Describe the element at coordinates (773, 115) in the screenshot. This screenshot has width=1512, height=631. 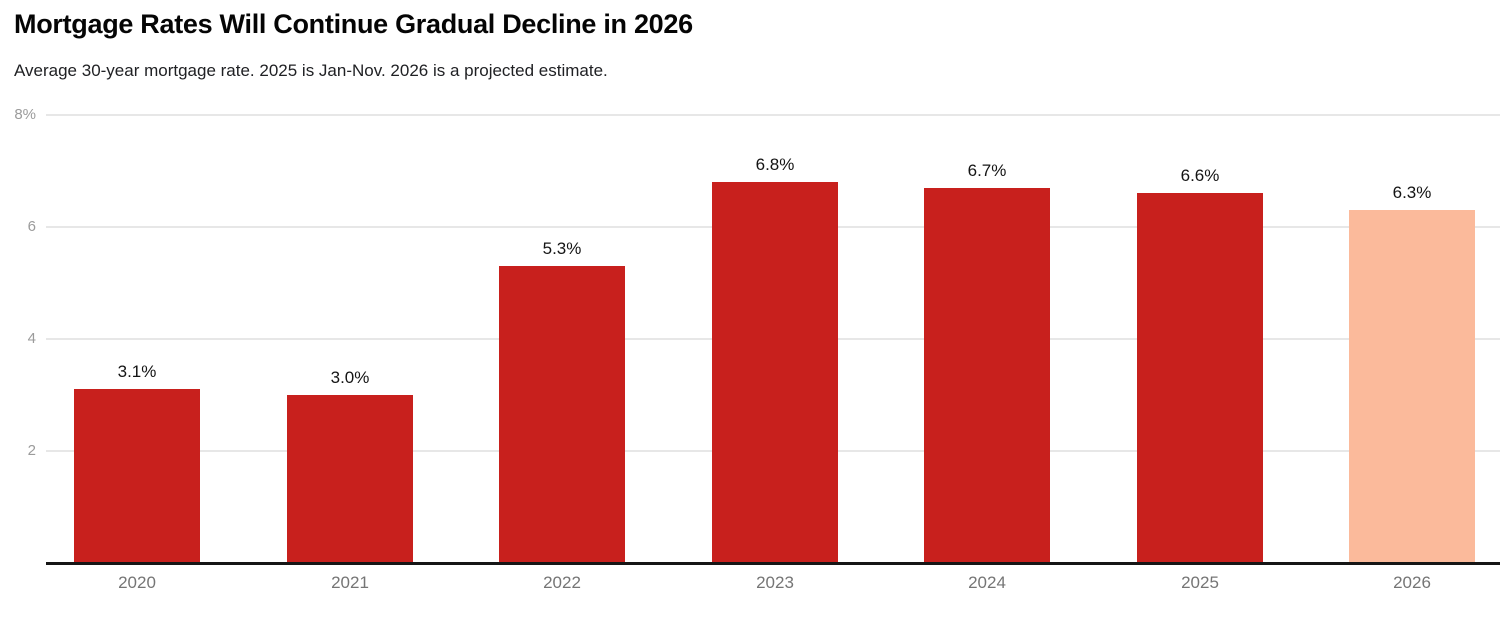
I see `gridline` at that location.